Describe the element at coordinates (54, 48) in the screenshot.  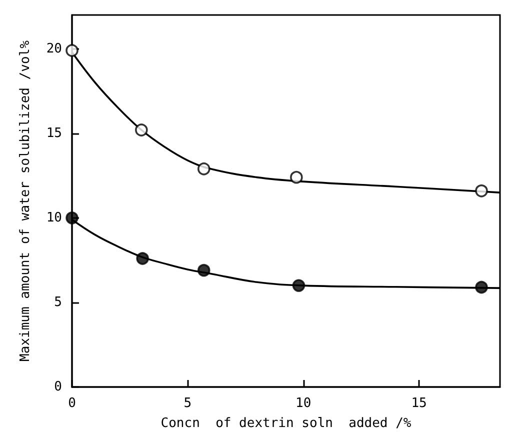
I see `y-tick-label: 20` at that location.